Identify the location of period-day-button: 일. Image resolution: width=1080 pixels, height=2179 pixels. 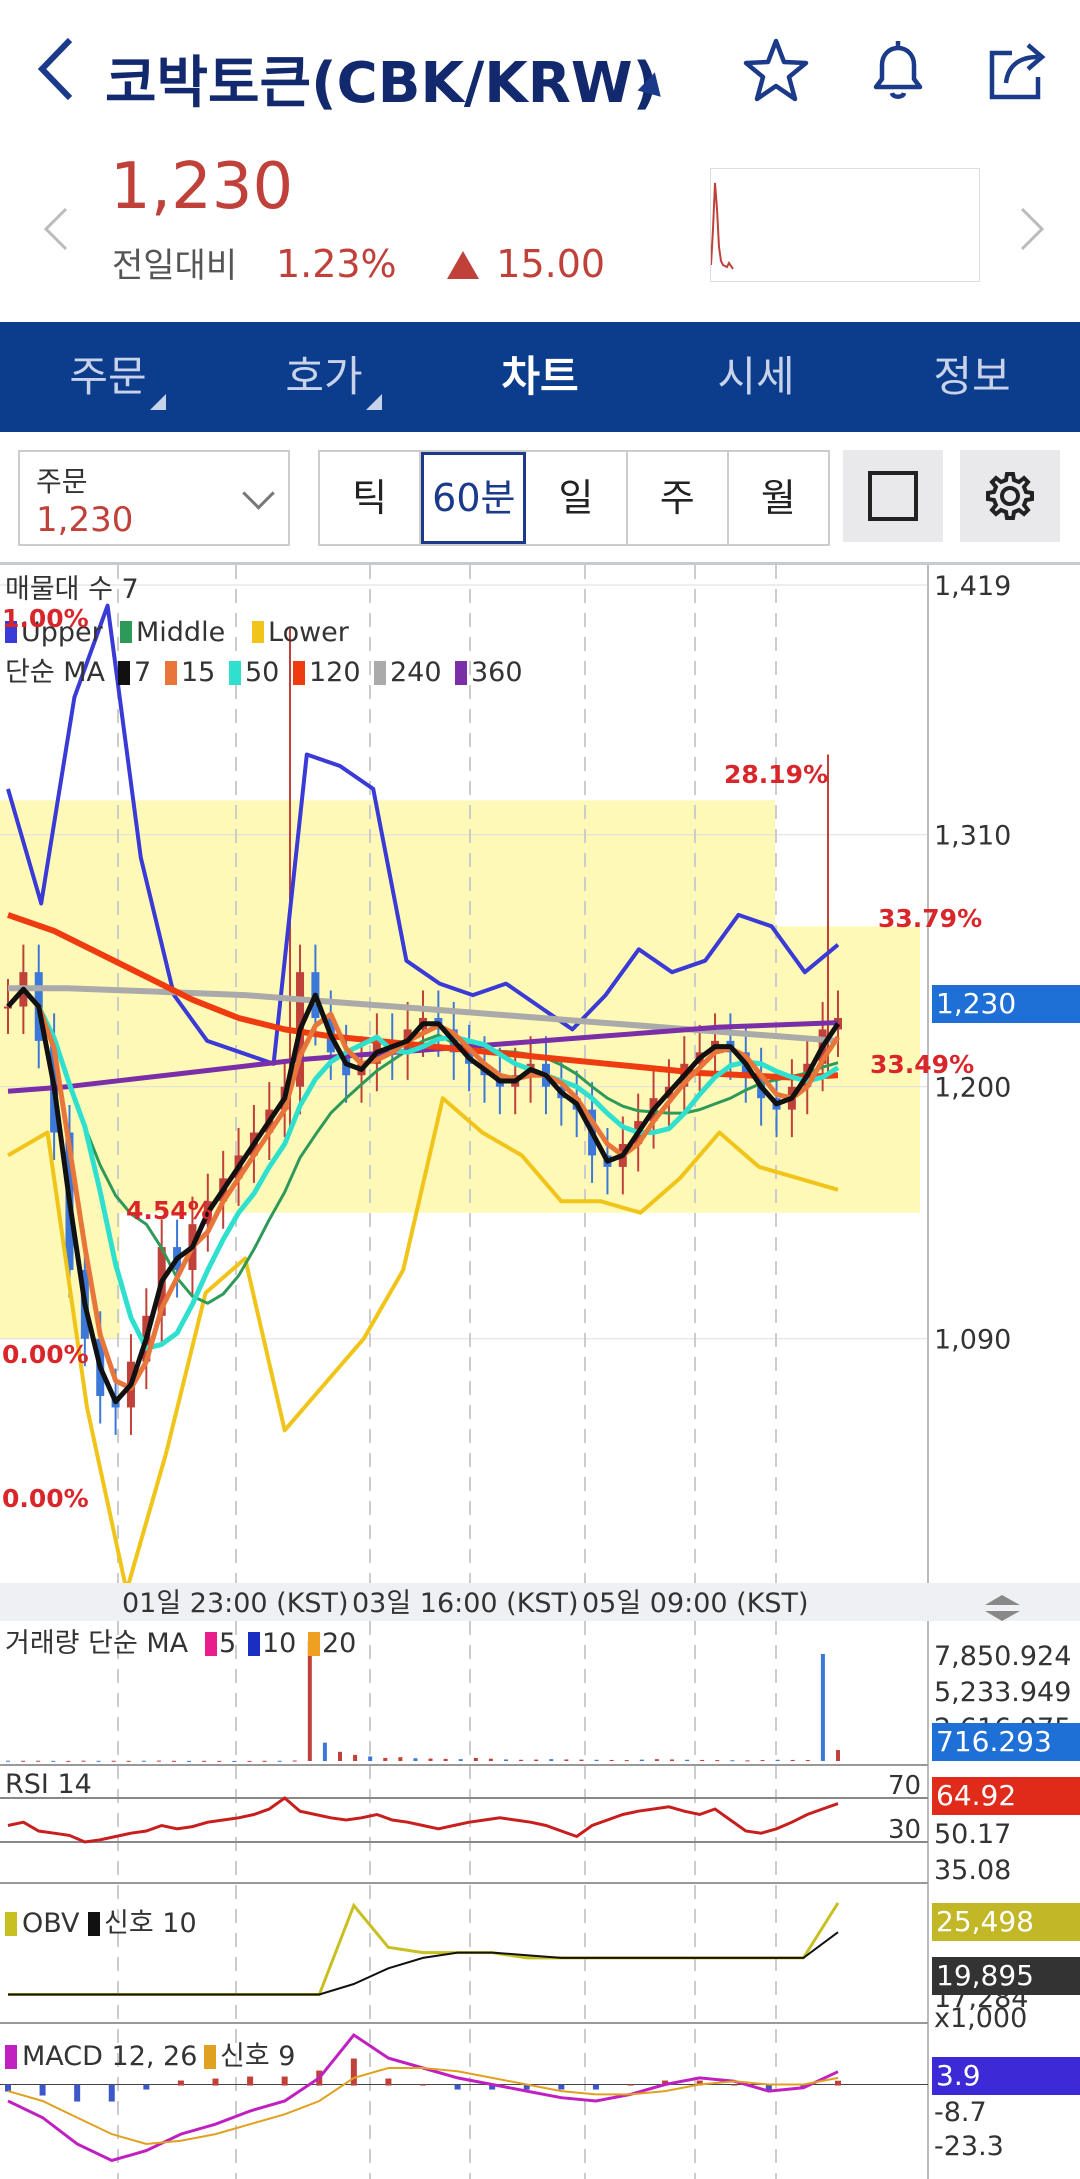
(577, 498).